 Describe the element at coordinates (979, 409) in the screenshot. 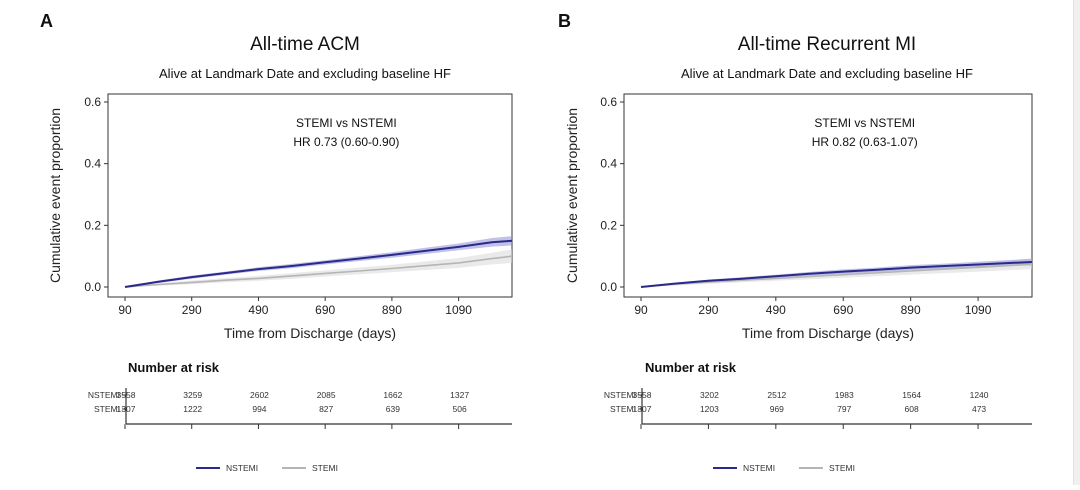

I see `risk-cell: 473` at that location.